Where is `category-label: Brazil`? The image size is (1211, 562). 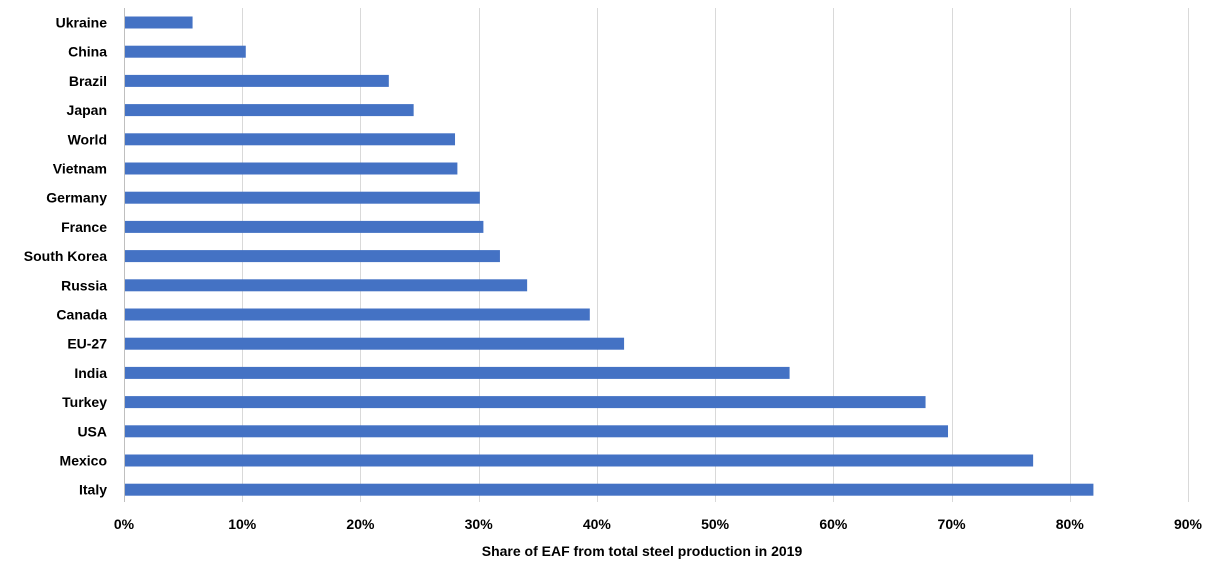
category-label: Brazil is located at coordinates (88, 81).